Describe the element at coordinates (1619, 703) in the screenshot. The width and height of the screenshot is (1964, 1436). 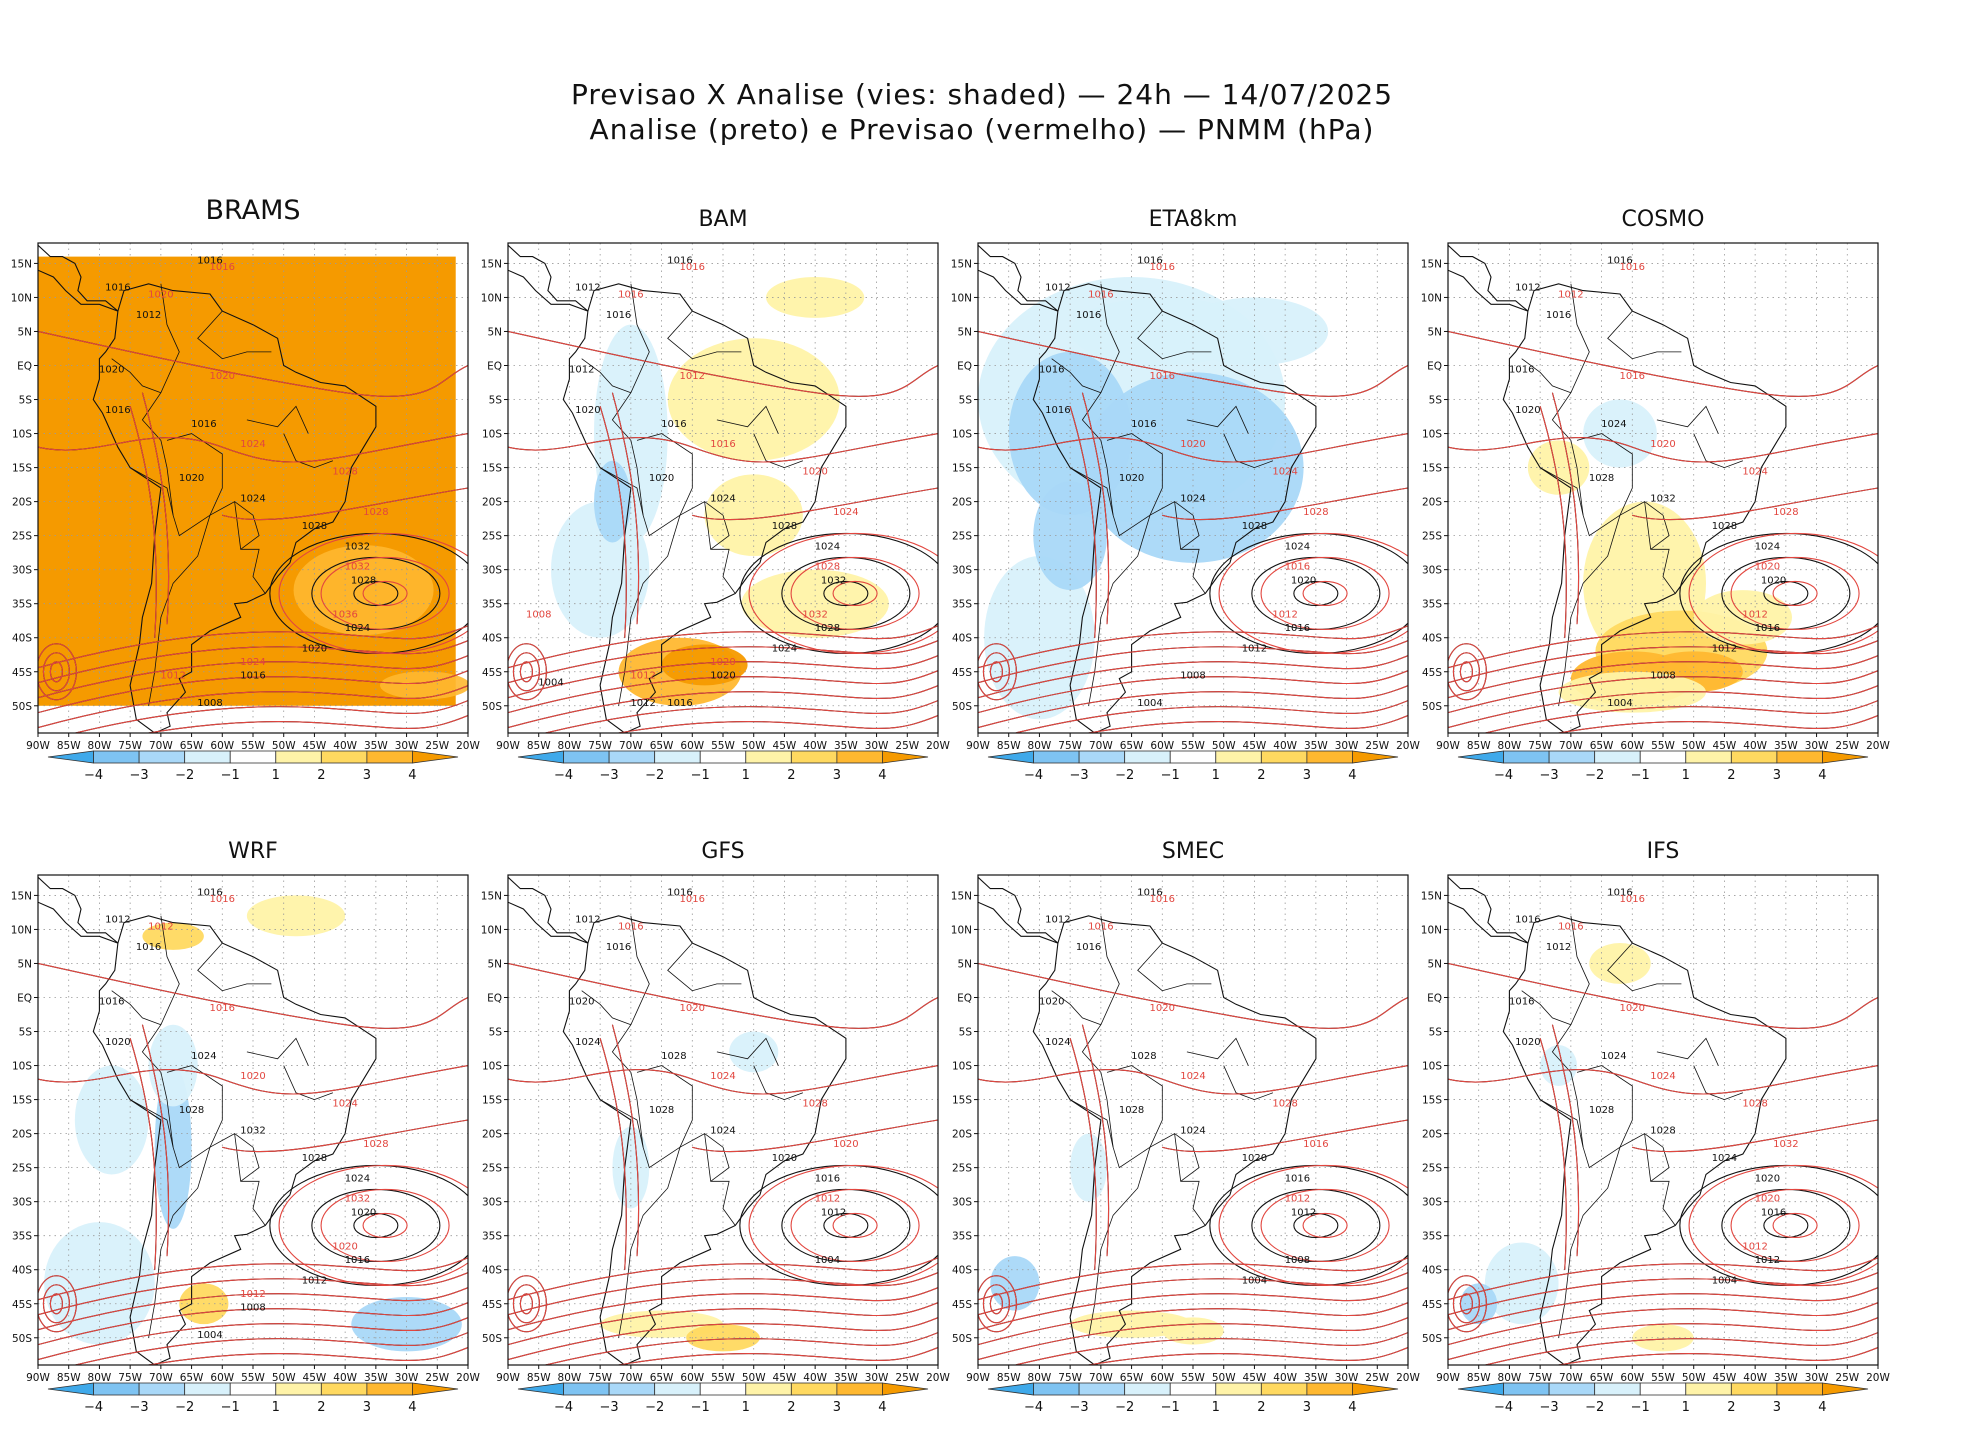
I see `isobar-label-analysis: 1004` at that location.